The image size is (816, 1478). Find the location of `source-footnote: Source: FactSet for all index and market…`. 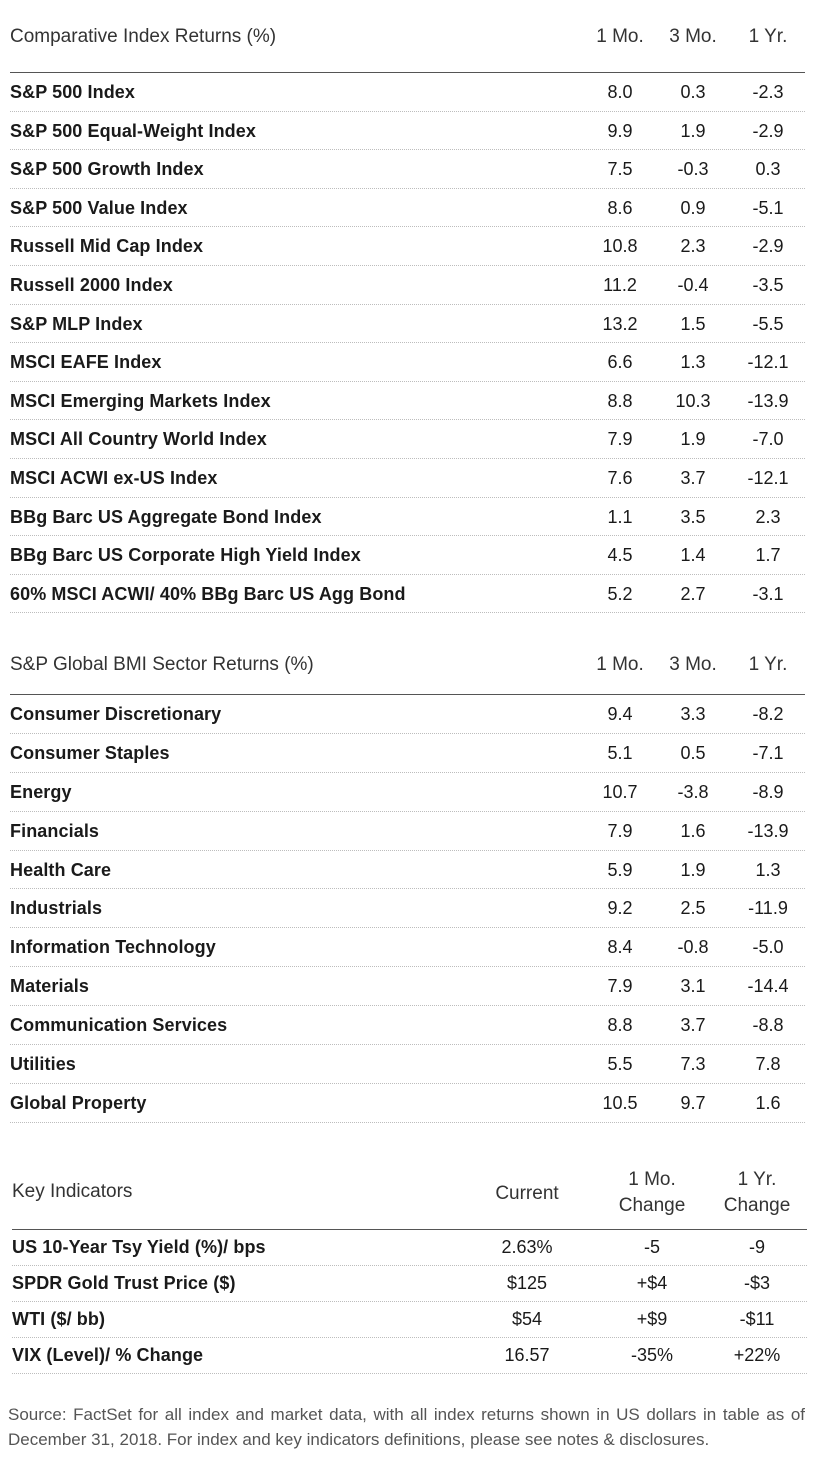

source-footnote: Source: FactSet for all index and market… is located at coordinates (406, 1427).